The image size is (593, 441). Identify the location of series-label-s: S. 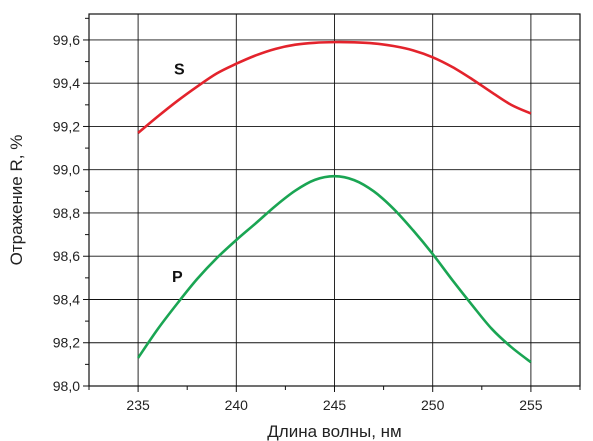
(179, 70).